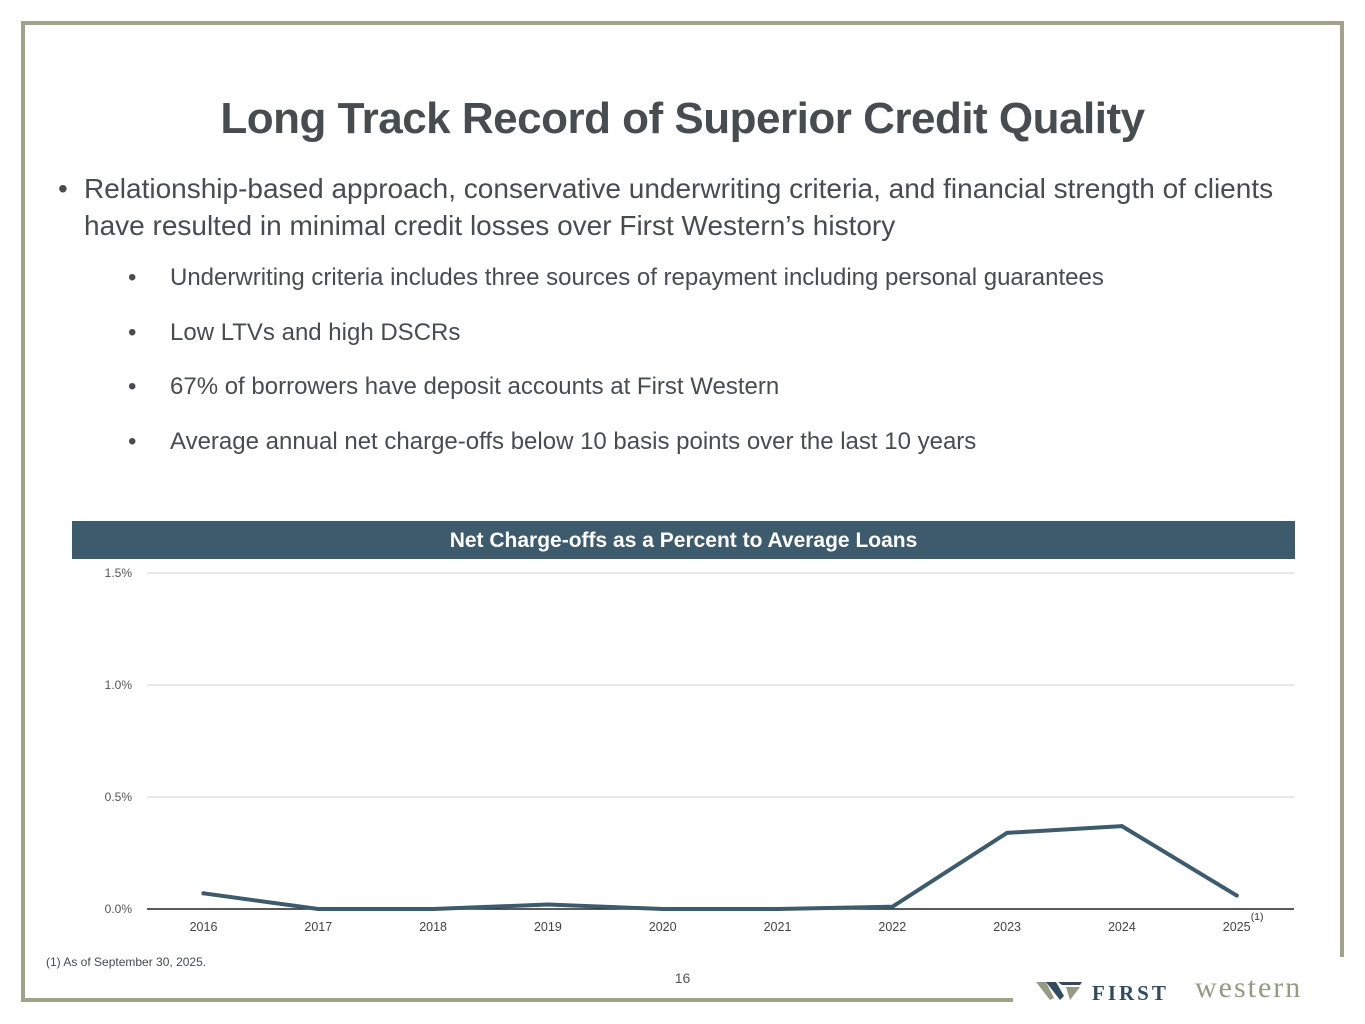 The image size is (1365, 1024). Describe the element at coordinates (1122, 927) in the screenshot. I see `x-tick-label: 2024` at that location.